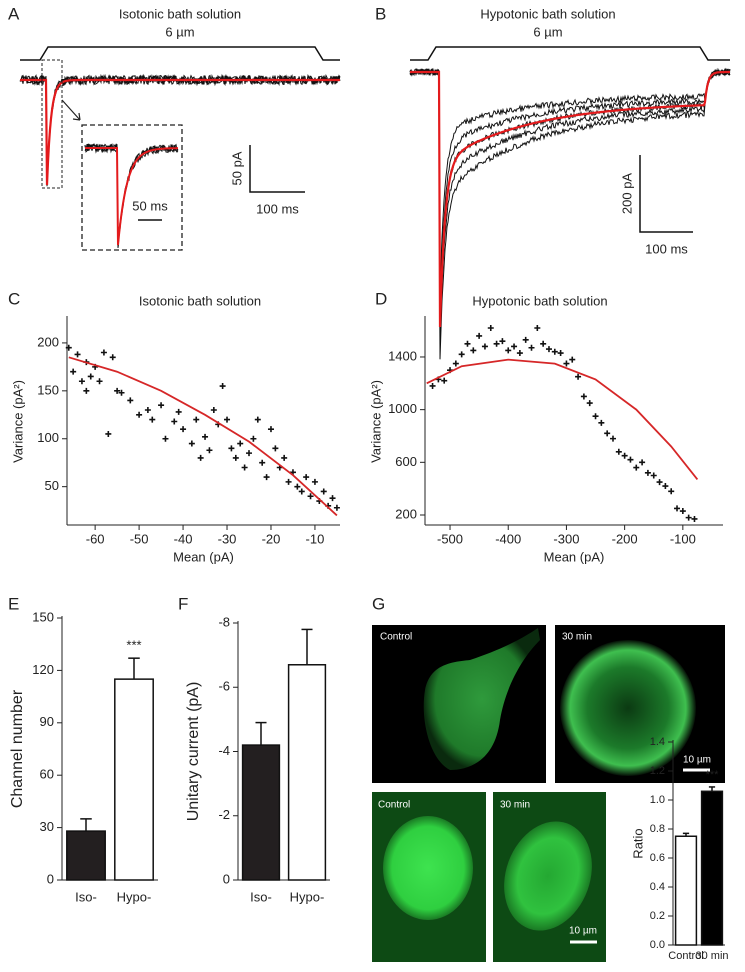  What do you see at coordinates (236, 168) in the screenshot?
I see `scale-label: 50 pA` at bounding box center [236, 168].